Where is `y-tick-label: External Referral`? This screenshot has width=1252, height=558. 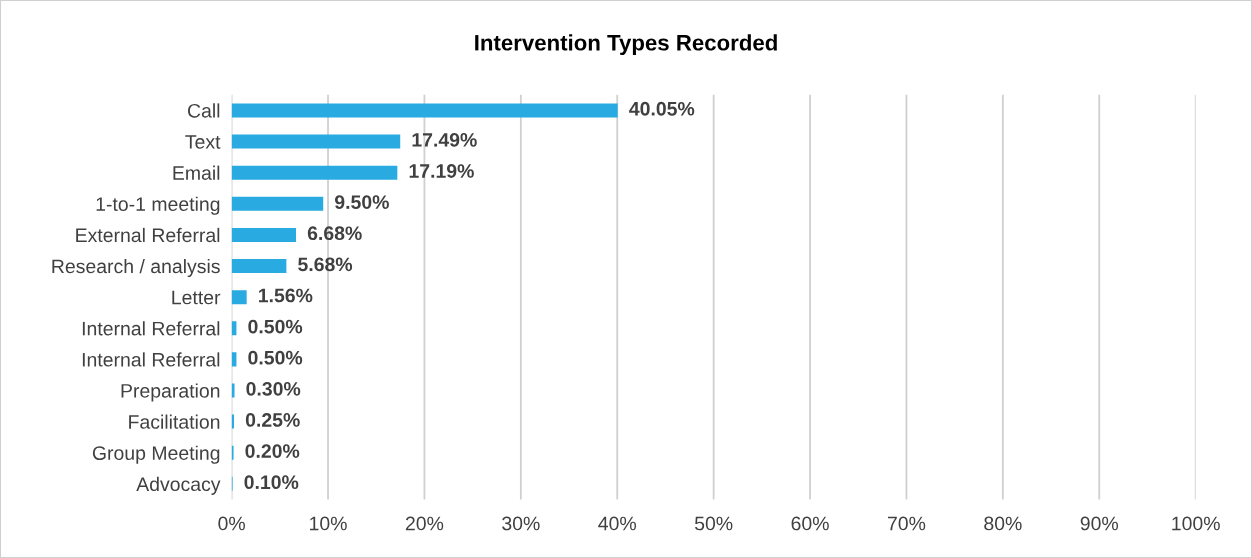 y-tick-label: External Referral is located at coordinates (148, 235).